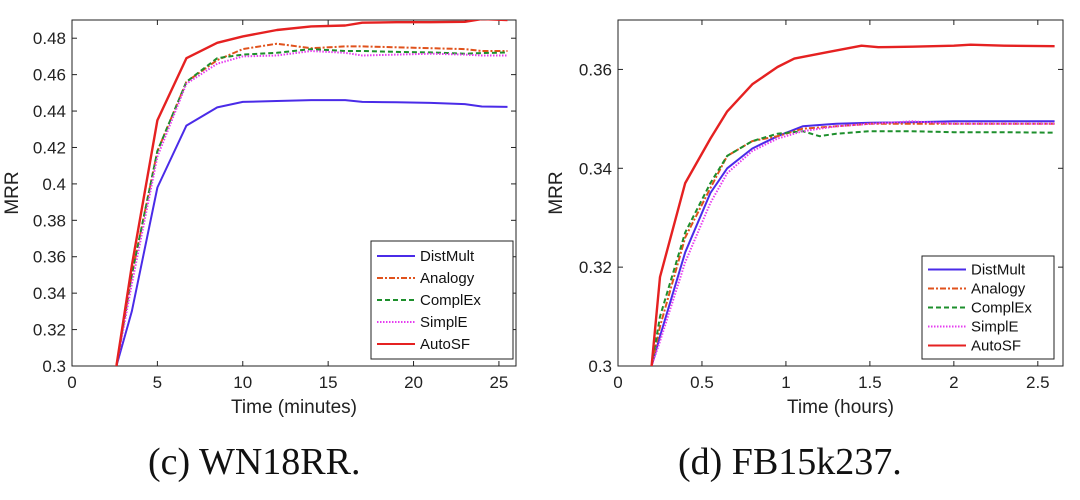 Image resolution: width=1080 pixels, height=500 pixels. I want to click on x-tick-label: 15, so click(328, 382).